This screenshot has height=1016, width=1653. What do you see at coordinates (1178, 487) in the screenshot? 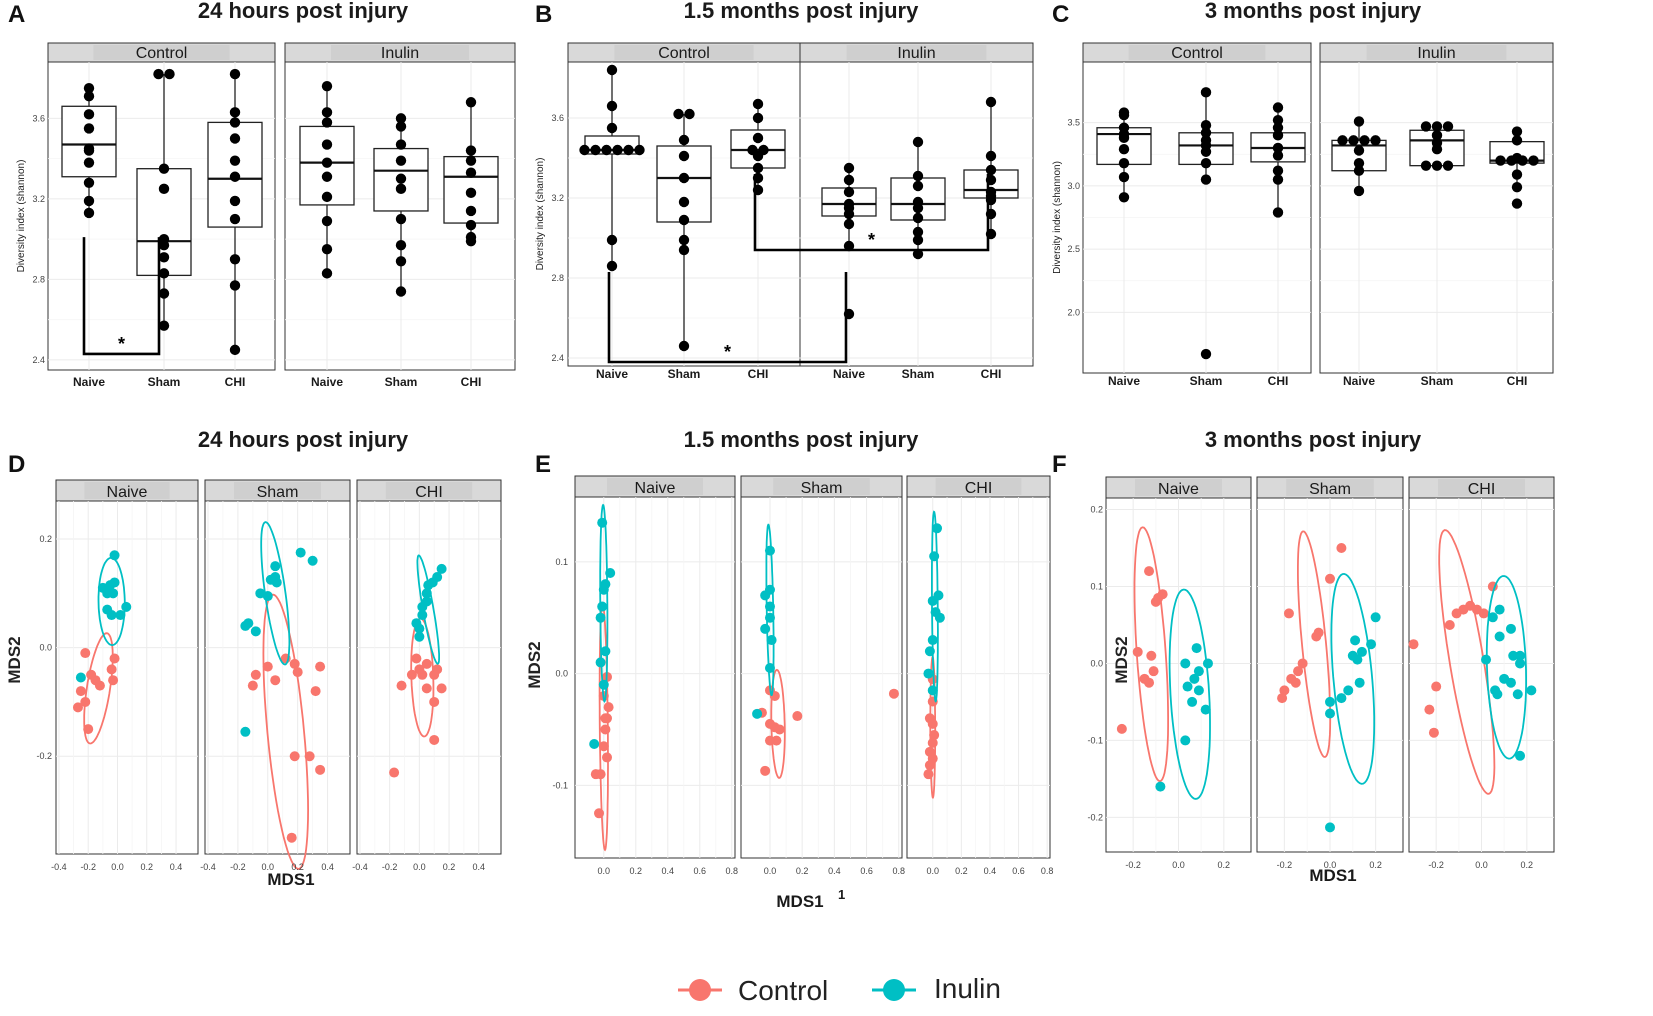
I see `chart-f-facet-naive-strip-shade` at bounding box center [1178, 487].